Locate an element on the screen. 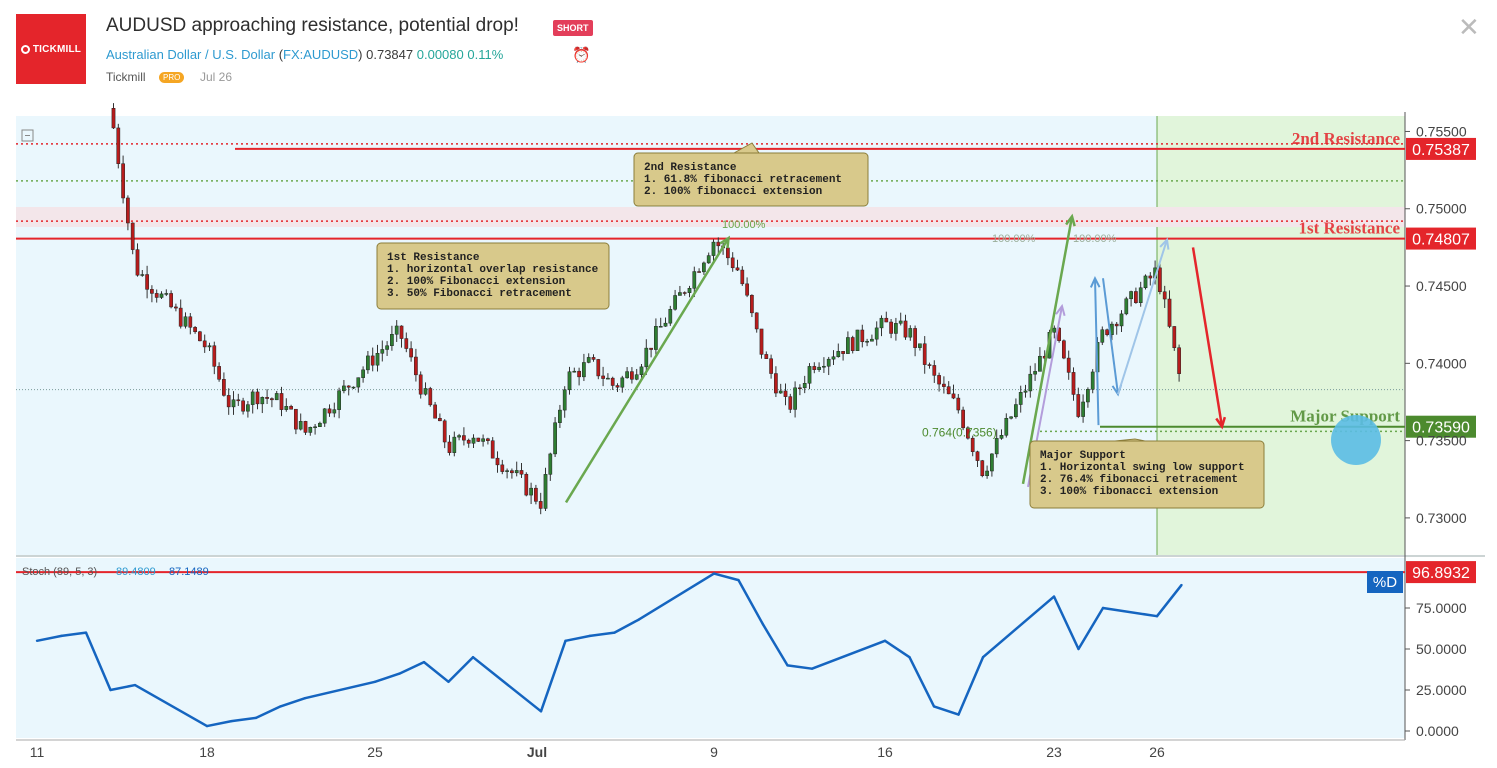  fib-extension-arrow-1-head is located at coordinates (725, 242).